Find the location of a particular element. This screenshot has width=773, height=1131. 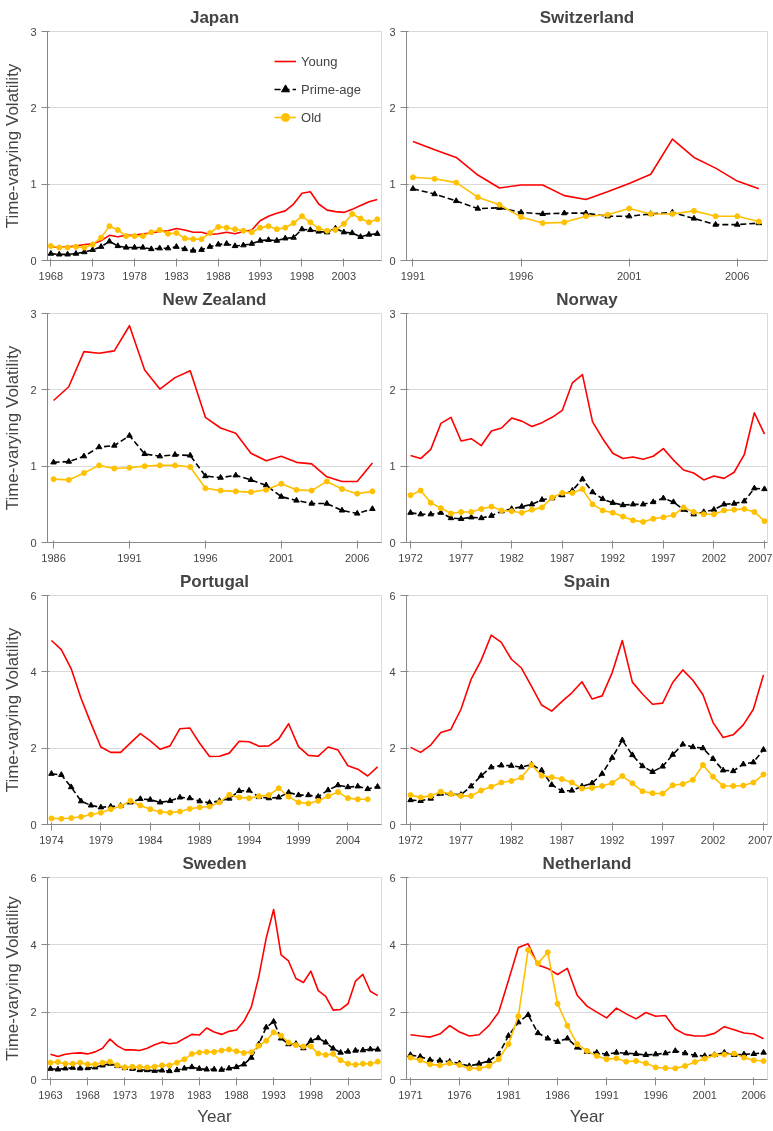

chart-title: Switzerland is located at coordinates (587, 17).